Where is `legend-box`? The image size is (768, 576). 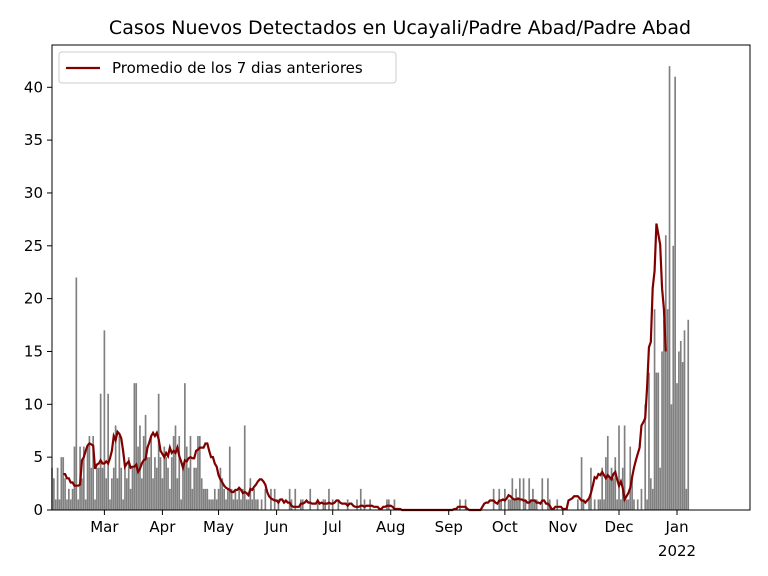 legend-box is located at coordinates (227, 67).